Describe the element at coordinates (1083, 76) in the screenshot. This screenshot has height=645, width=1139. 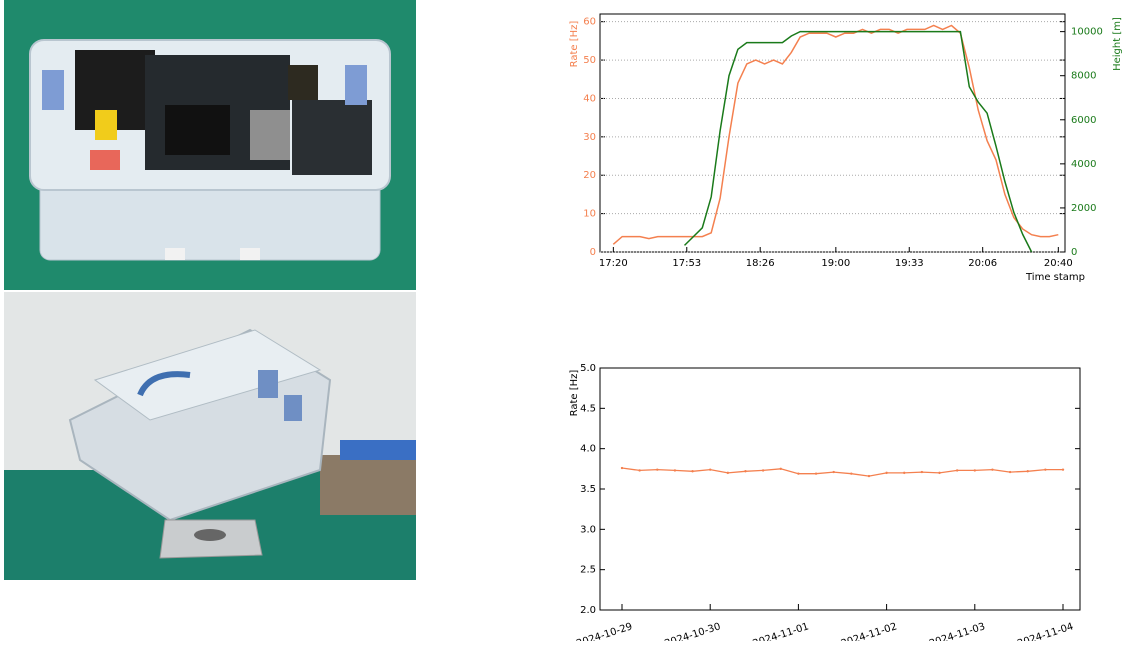
I see `y2-tick-label: 8000` at that location.